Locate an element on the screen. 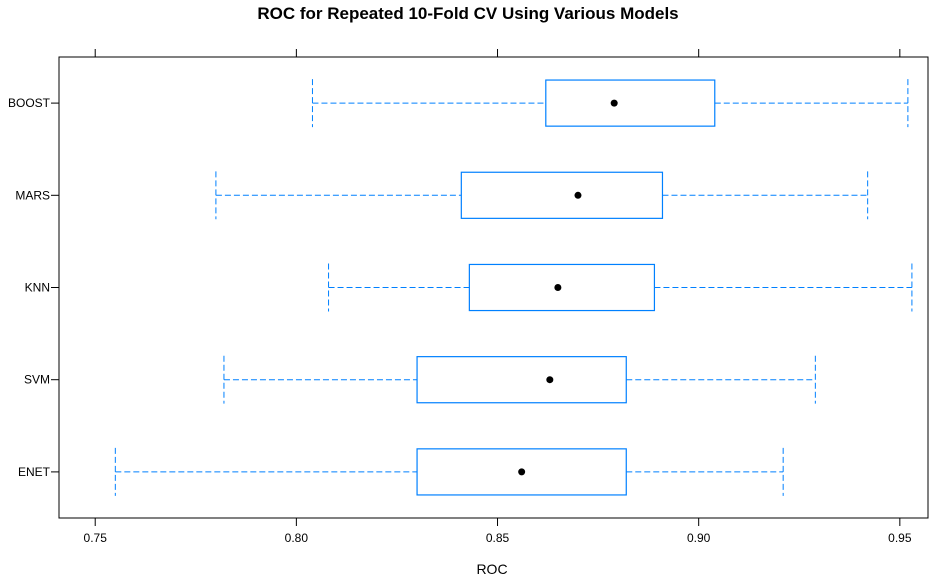 This screenshot has width=935, height=577. x-tick-label: 0.85 is located at coordinates (498, 538).